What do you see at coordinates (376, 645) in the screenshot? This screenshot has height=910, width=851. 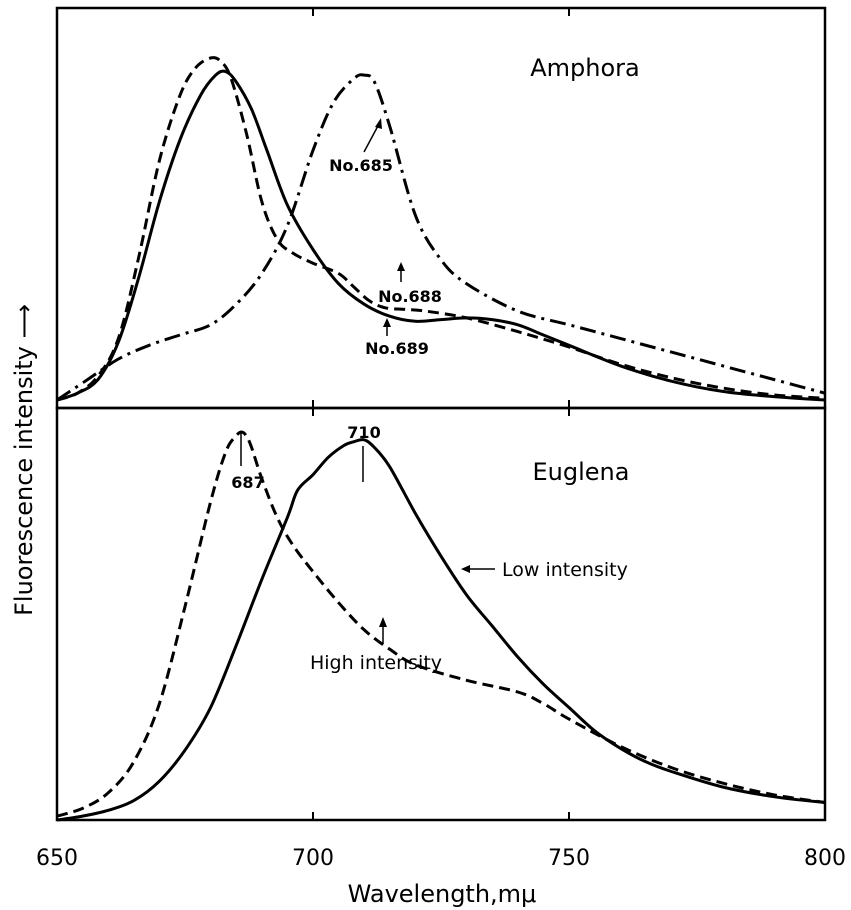 I see `annotation-high-intensity: High intensity` at bounding box center [376, 645].